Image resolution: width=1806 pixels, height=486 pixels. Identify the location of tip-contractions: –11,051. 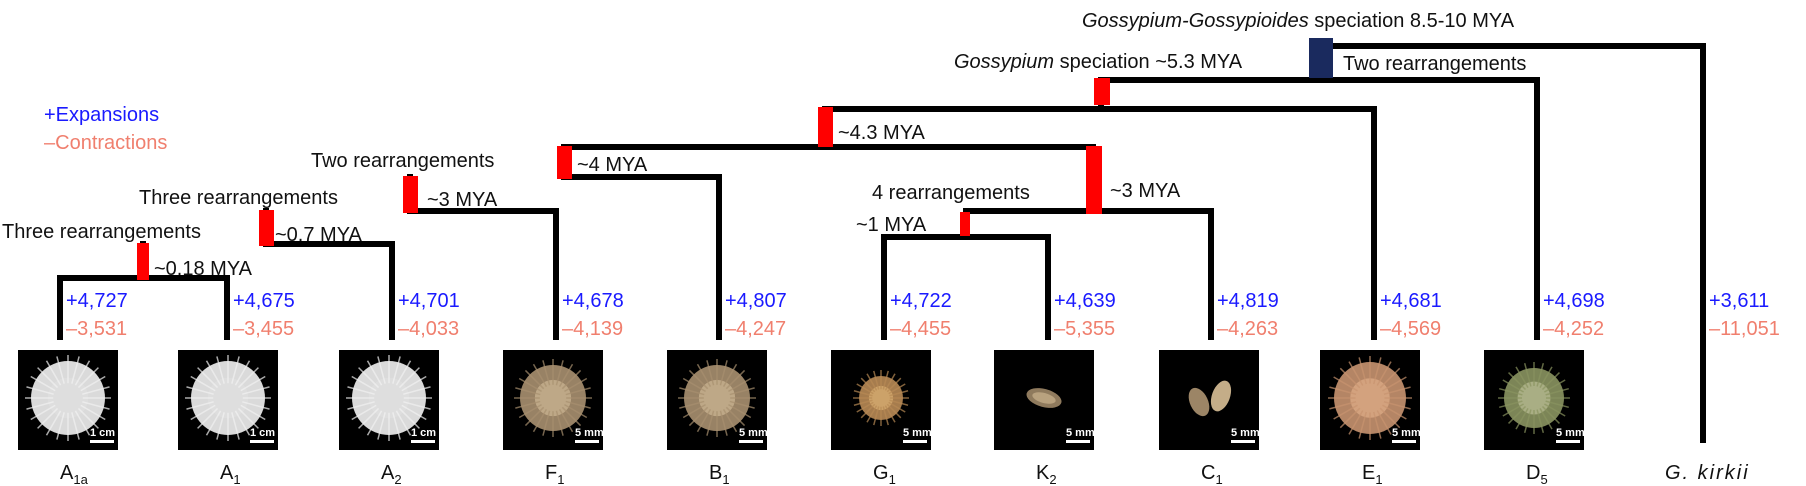
(1744, 329).